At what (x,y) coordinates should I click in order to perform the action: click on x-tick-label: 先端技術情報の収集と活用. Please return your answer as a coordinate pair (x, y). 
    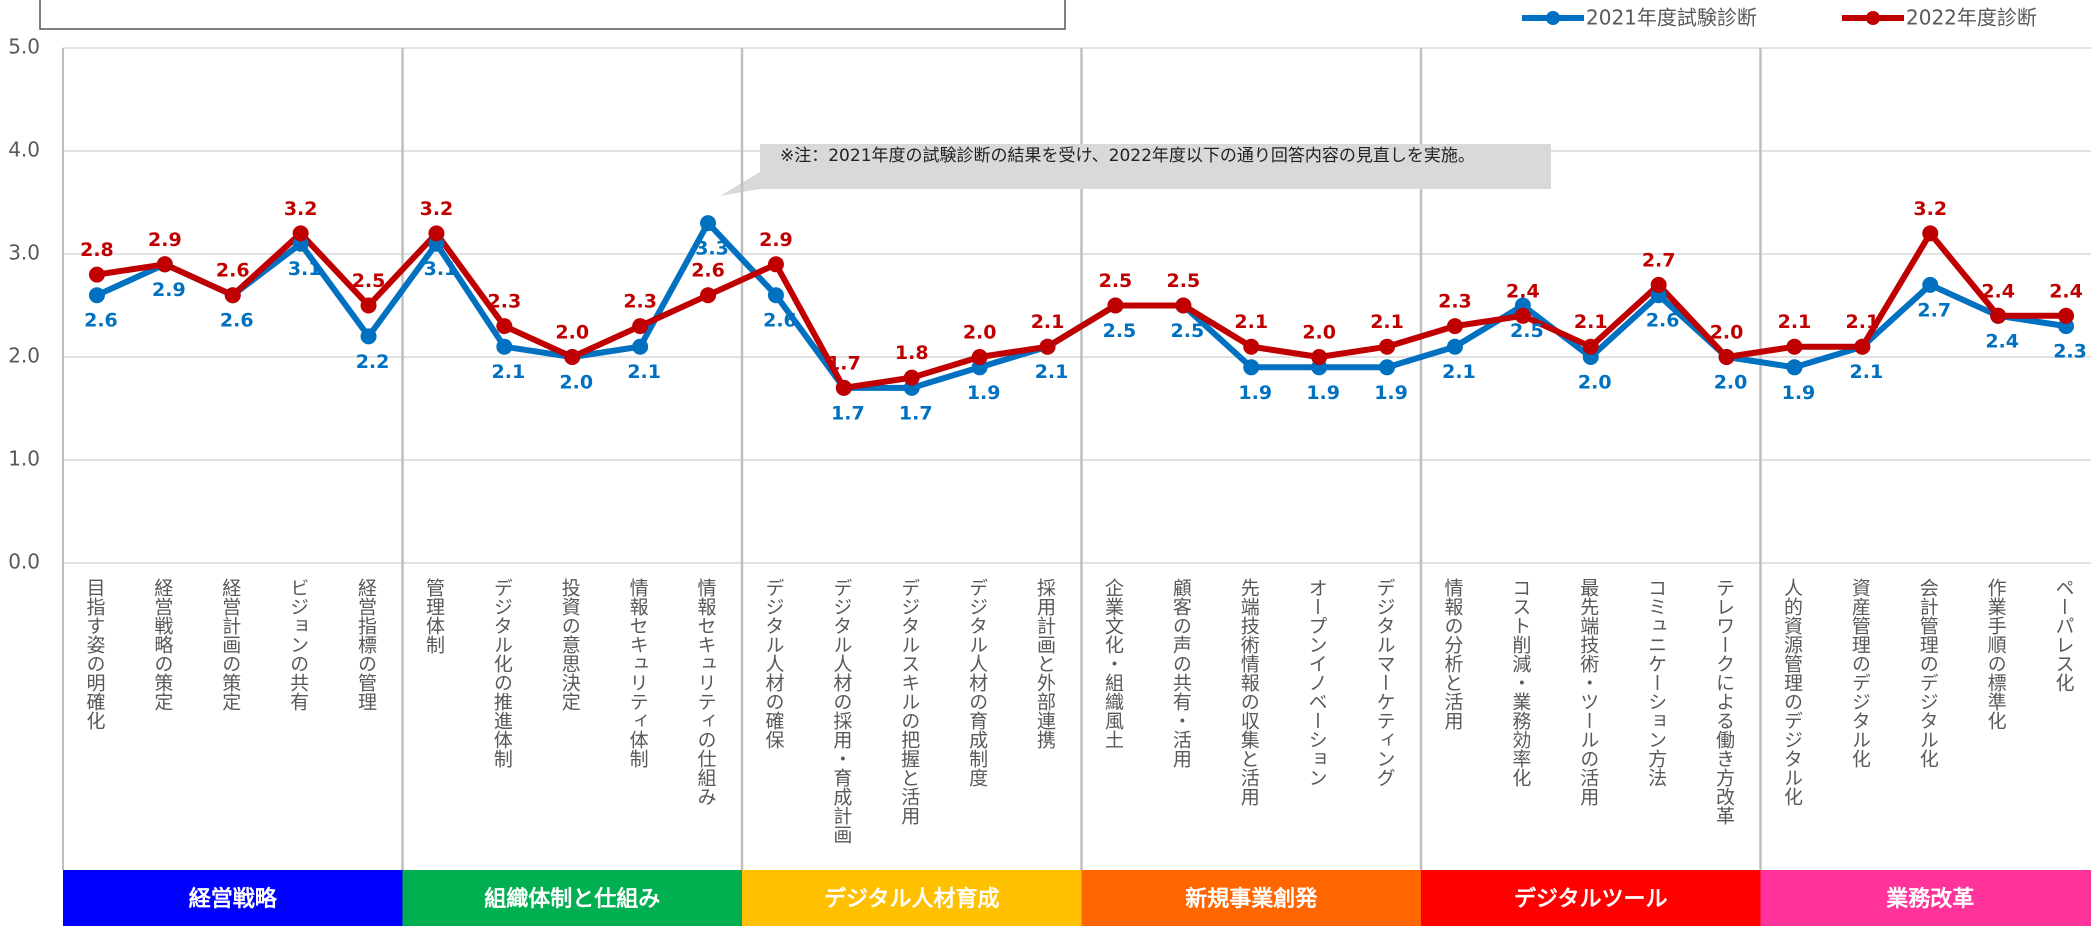
    Looking at the image, I should click on (1249, 692).